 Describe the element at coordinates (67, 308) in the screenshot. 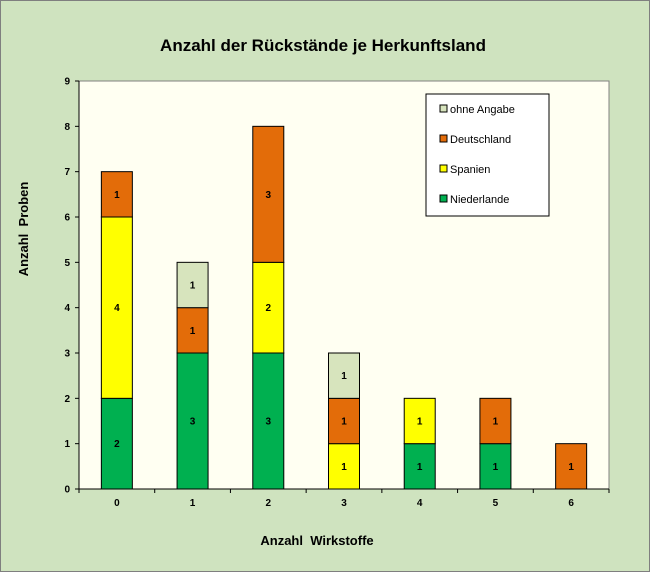

I see `y-tick-label: 4` at that location.